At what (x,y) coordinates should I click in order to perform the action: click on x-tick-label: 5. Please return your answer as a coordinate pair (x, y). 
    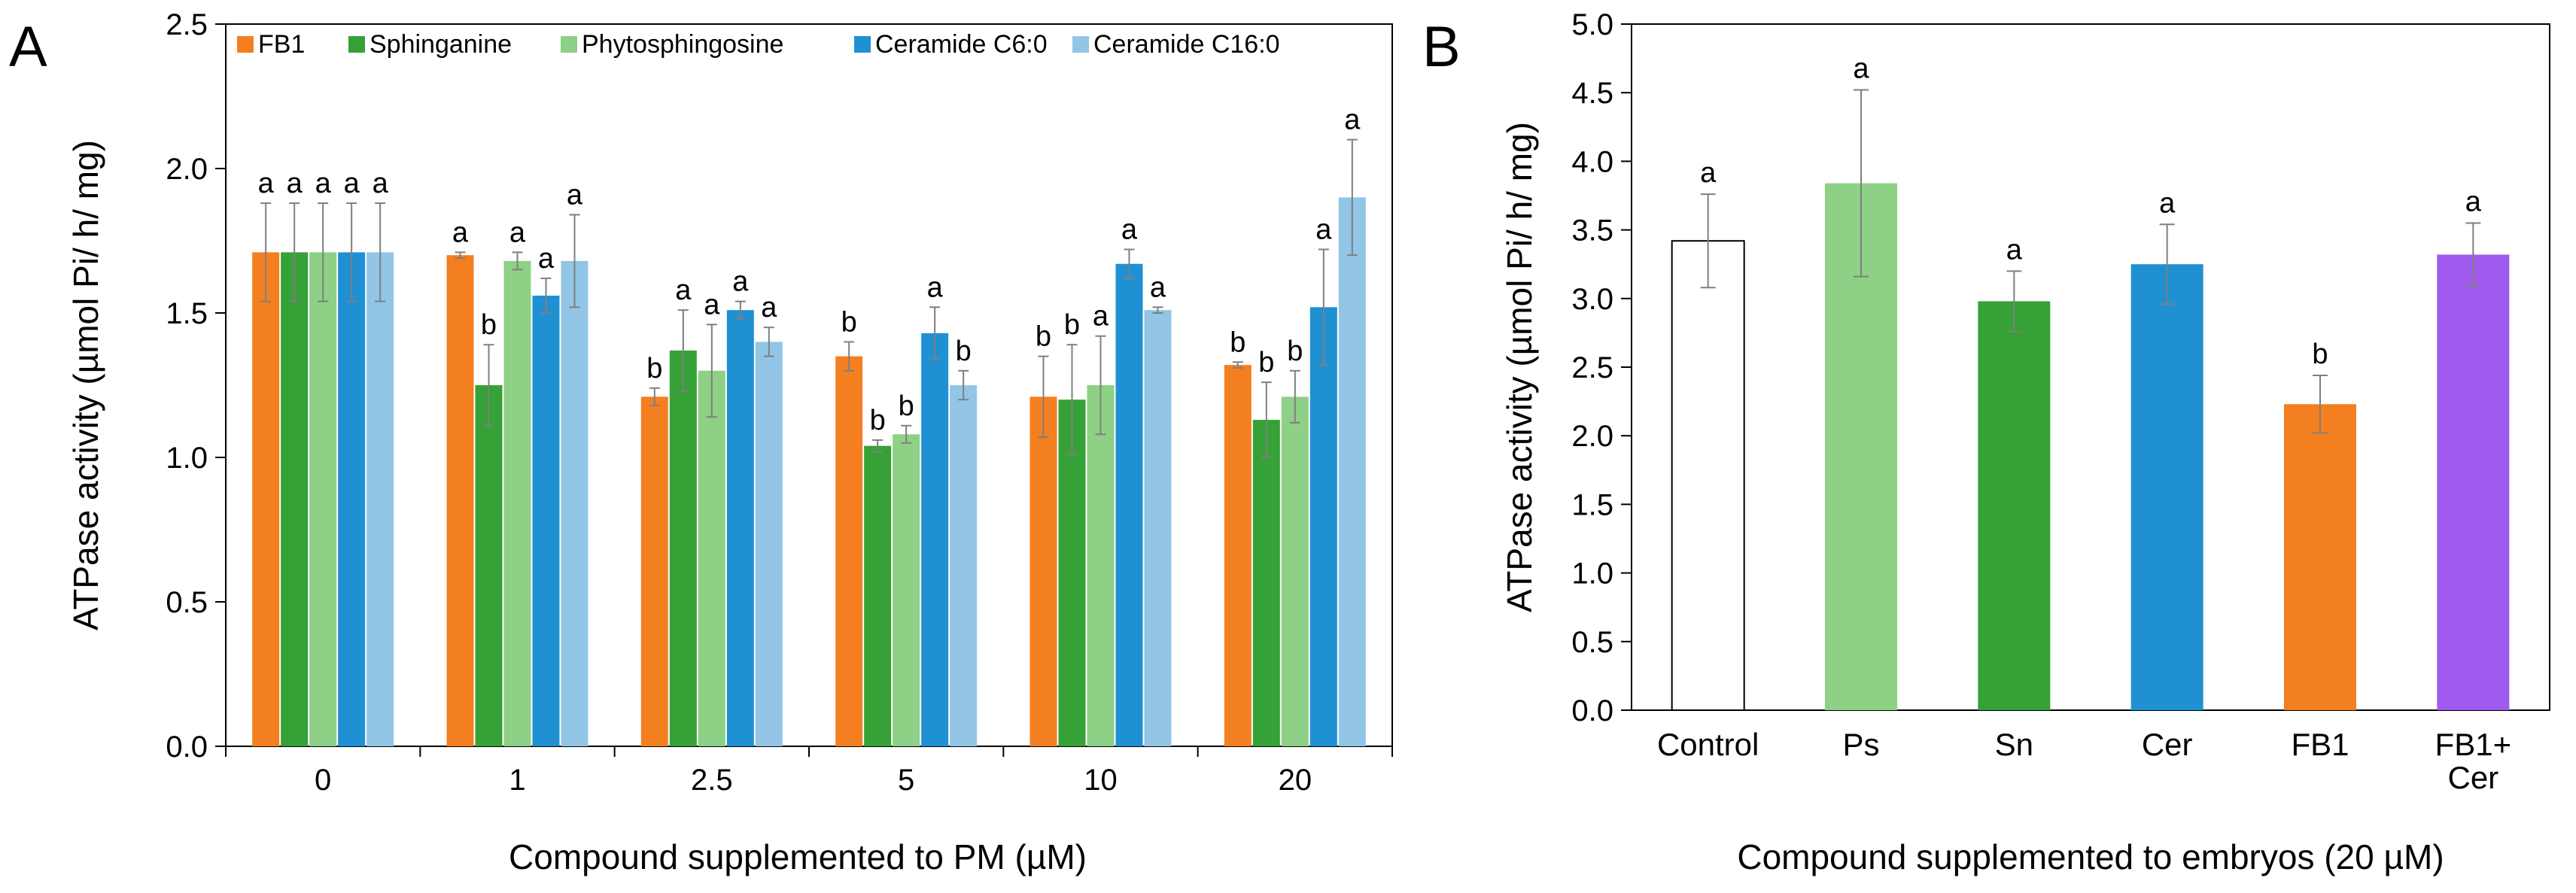
    Looking at the image, I should click on (906, 780).